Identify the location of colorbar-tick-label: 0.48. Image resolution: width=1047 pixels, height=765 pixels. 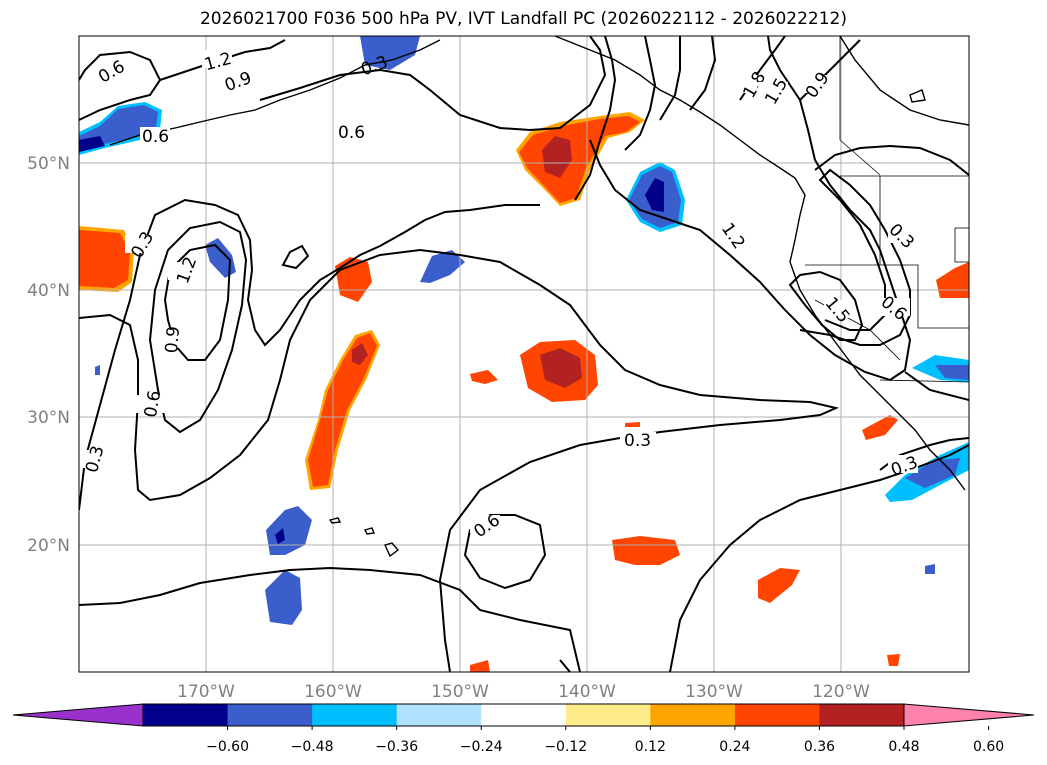
(903, 747).